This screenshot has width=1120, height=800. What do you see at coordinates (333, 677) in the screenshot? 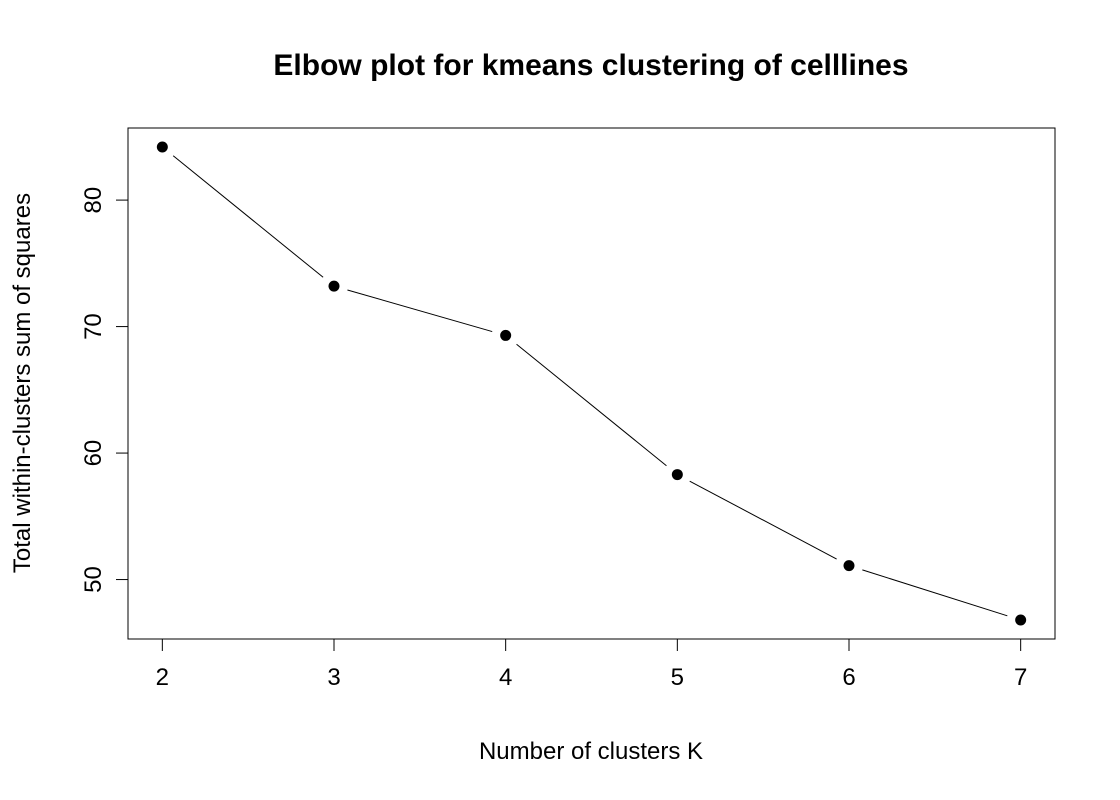
I see `x-tick-label: 3` at bounding box center [333, 677].